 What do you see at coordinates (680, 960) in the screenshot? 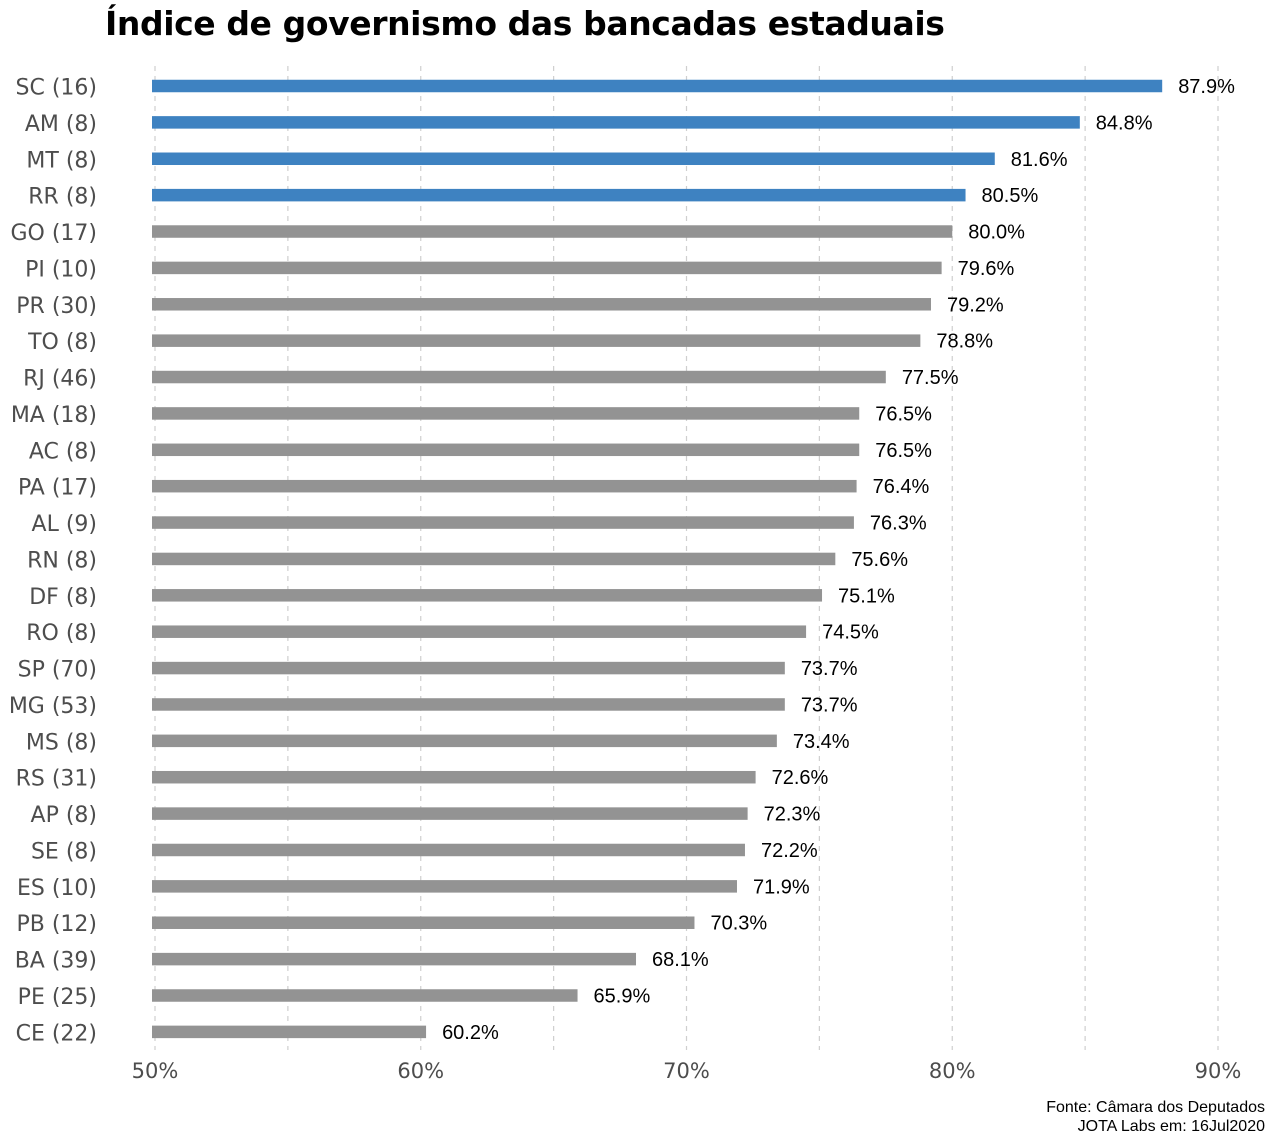
I see `value-label-24: 68.1%` at bounding box center [680, 960].